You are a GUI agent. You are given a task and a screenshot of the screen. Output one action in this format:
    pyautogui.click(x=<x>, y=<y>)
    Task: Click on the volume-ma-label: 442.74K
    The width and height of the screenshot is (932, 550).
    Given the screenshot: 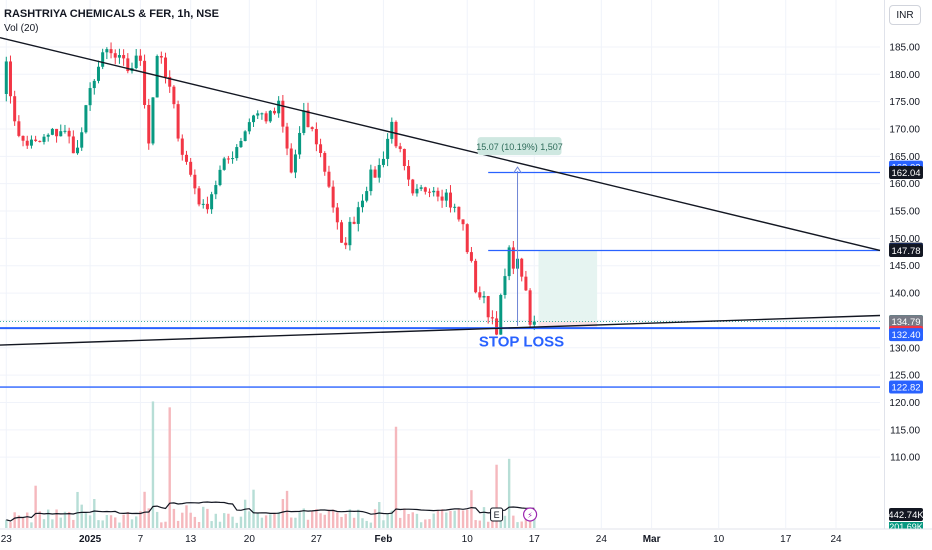 What is the action you would take?
    pyautogui.click(x=906, y=515)
    